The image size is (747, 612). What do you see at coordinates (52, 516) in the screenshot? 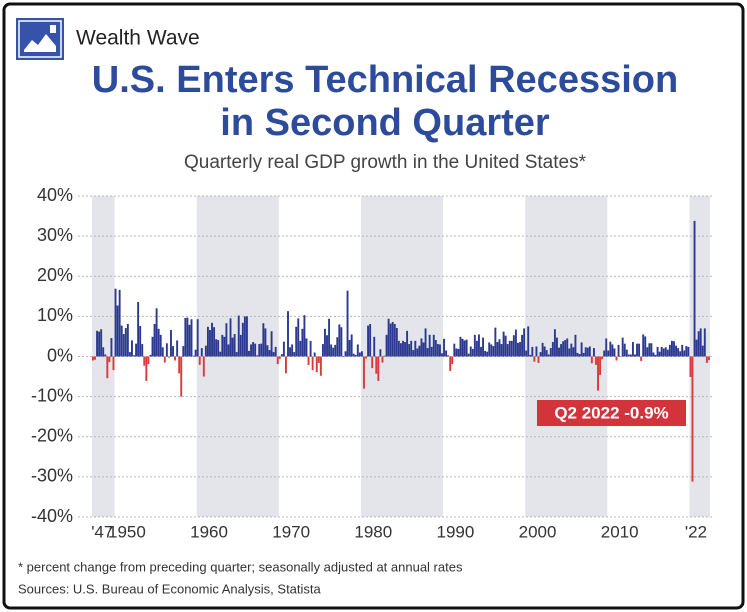
I see `y-tick-label: -40%` at bounding box center [52, 516].